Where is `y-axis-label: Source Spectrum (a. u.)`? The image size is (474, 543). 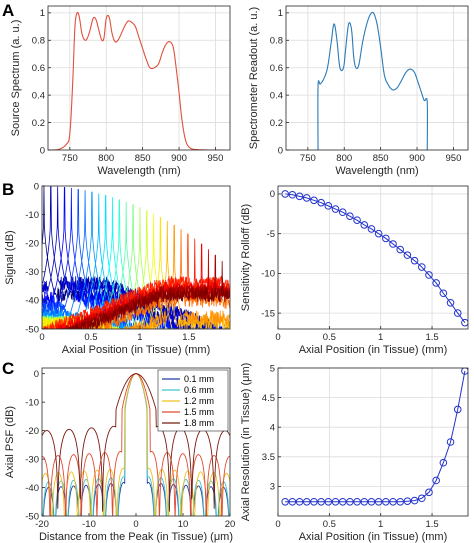
y-axis-label: Source Spectrum (a. u.) is located at coordinates (16, 78).